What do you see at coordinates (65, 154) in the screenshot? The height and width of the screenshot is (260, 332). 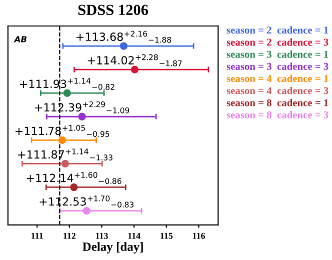 I see `data-label: +111.87$^{+1.14}$$_{−1.33}$` at bounding box center [65, 154].